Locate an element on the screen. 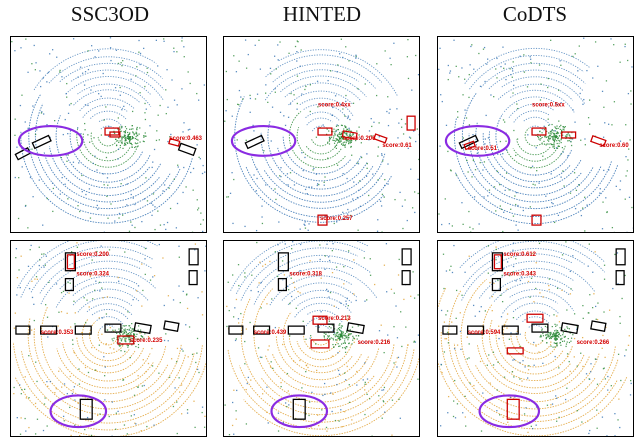 Image resolution: width=644 pixels, height=442 pixels. point-cloud is located at coordinates (535, 338).